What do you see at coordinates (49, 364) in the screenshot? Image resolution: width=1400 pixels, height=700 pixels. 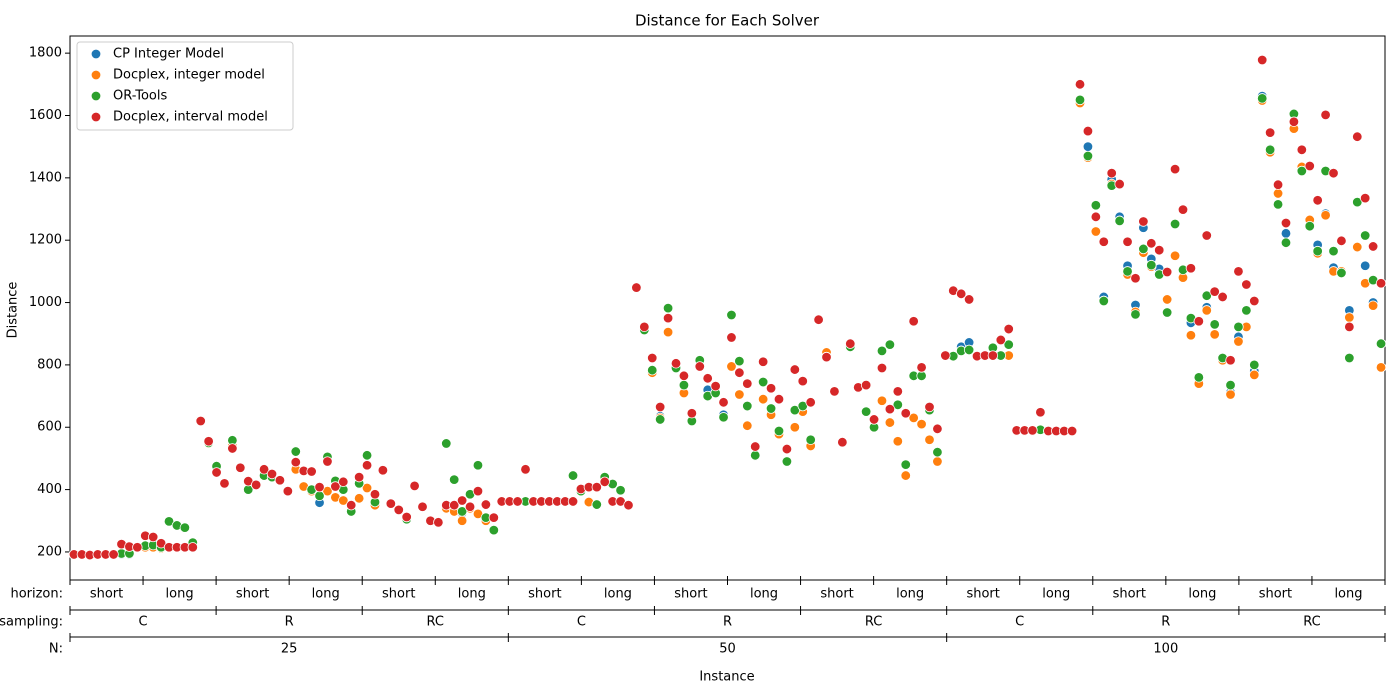 I see `y-tick-label: 800` at bounding box center [49, 364].